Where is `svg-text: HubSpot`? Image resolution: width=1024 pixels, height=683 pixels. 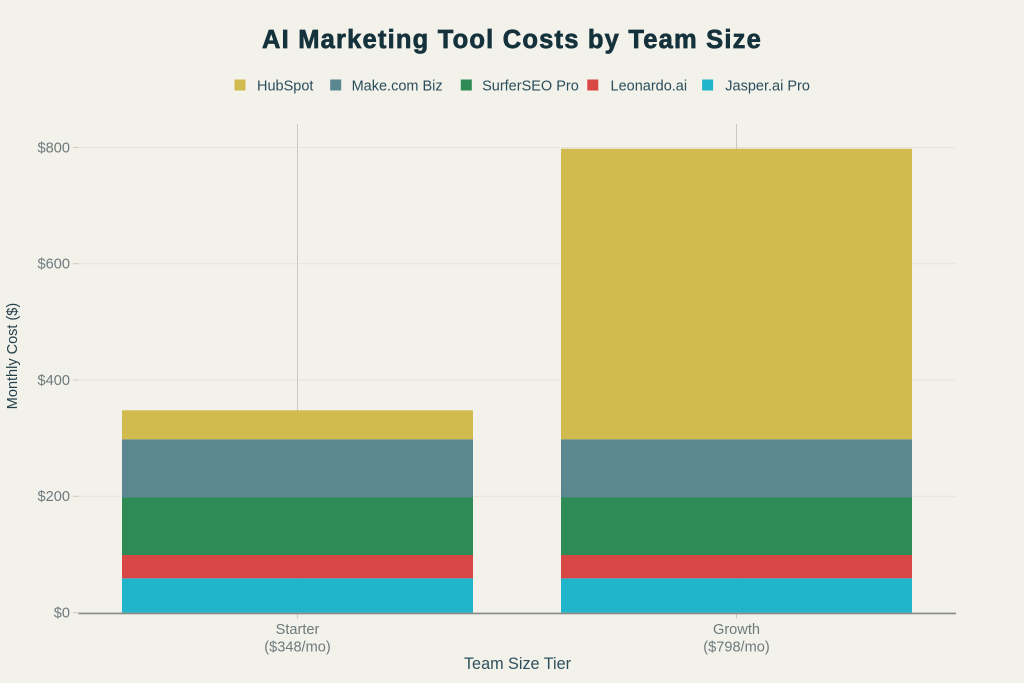 svg-text: HubSpot is located at coordinates (285, 86).